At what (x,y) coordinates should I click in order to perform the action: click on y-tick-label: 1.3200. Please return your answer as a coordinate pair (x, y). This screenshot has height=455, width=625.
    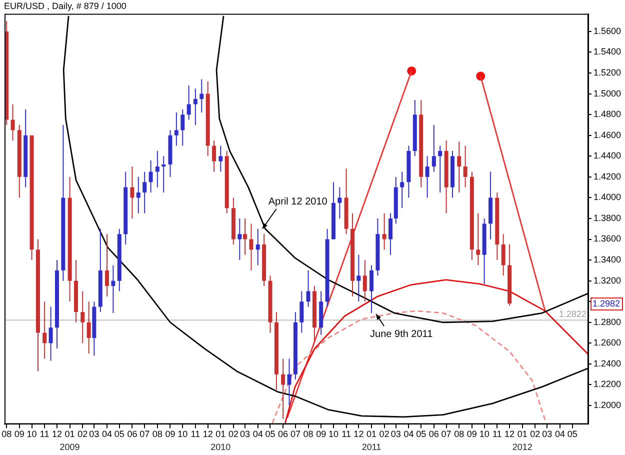
    Looking at the image, I should click on (607, 280).